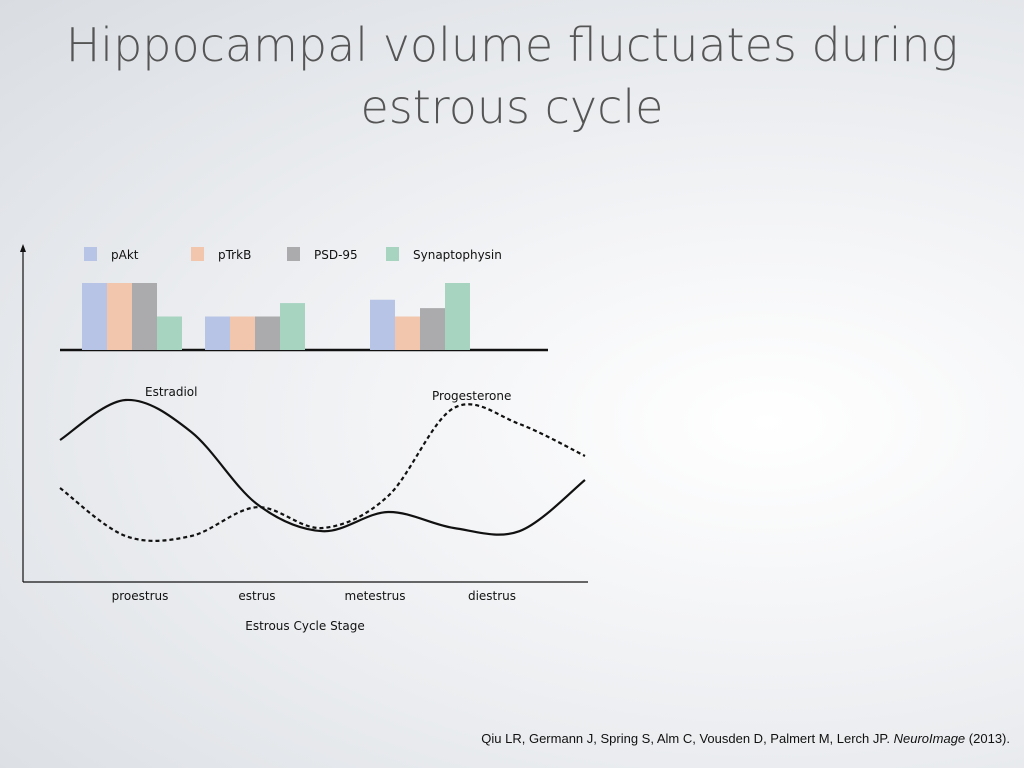  Describe the element at coordinates (471, 396) in the screenshot. I see `curve-label-progesterone: Progesterone` at that location.